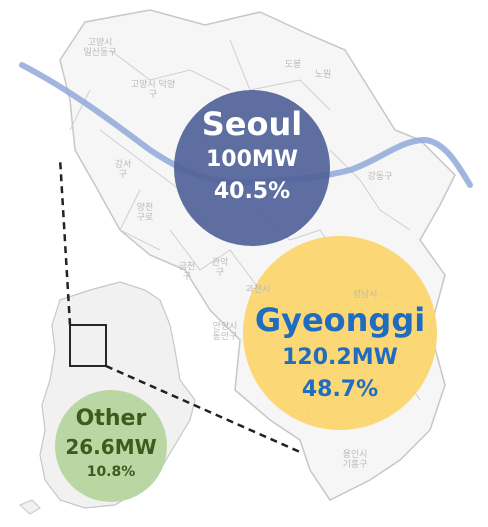  Describe the element at coordinates (380, 177) in the screenshot. I see `map-label: 강동구` at that location.